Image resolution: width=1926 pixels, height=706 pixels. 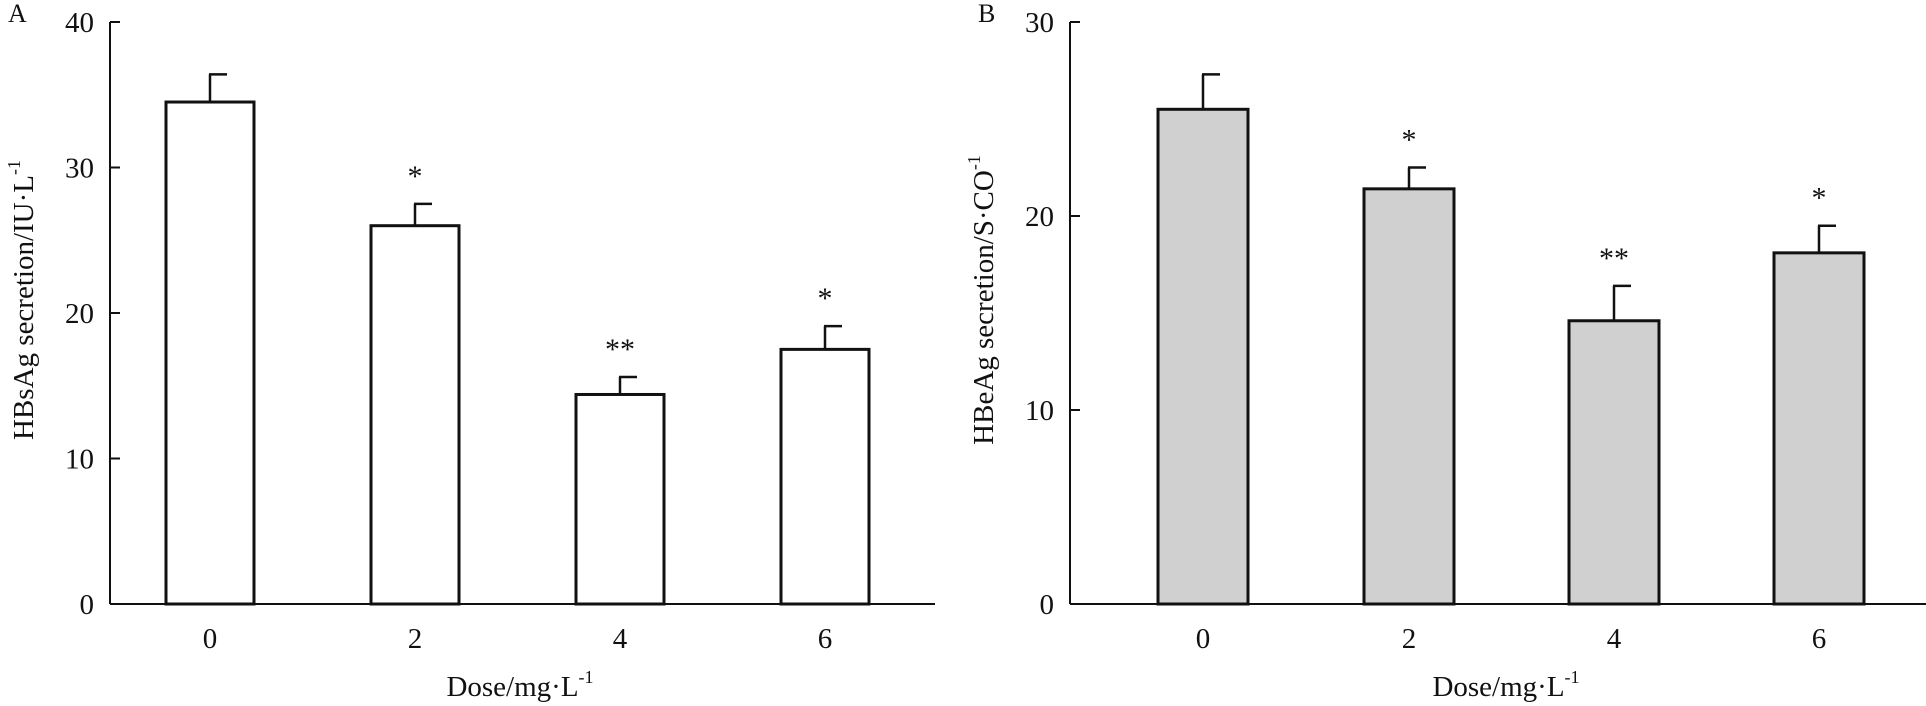 I want to click on panel-a-y-tick-label: 30, so click(x=79, y=169).